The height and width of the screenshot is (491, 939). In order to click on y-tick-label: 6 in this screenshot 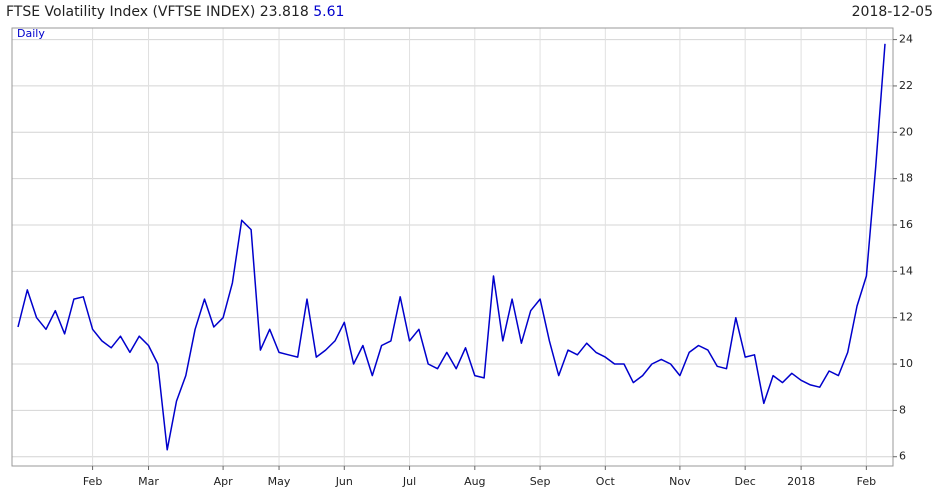, I will do `click(902, 456)`.